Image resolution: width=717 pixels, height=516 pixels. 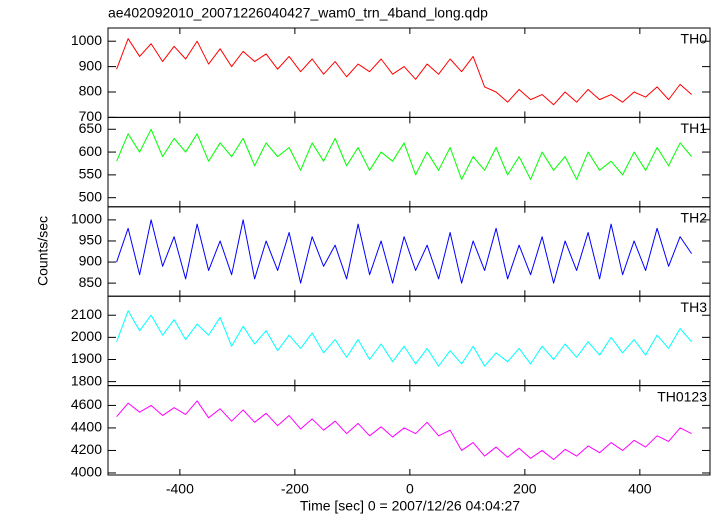 What do you see at coordinates (694, 307) in the screenshot?
I see `series-name: TH3` at bounding box center [694, 307].